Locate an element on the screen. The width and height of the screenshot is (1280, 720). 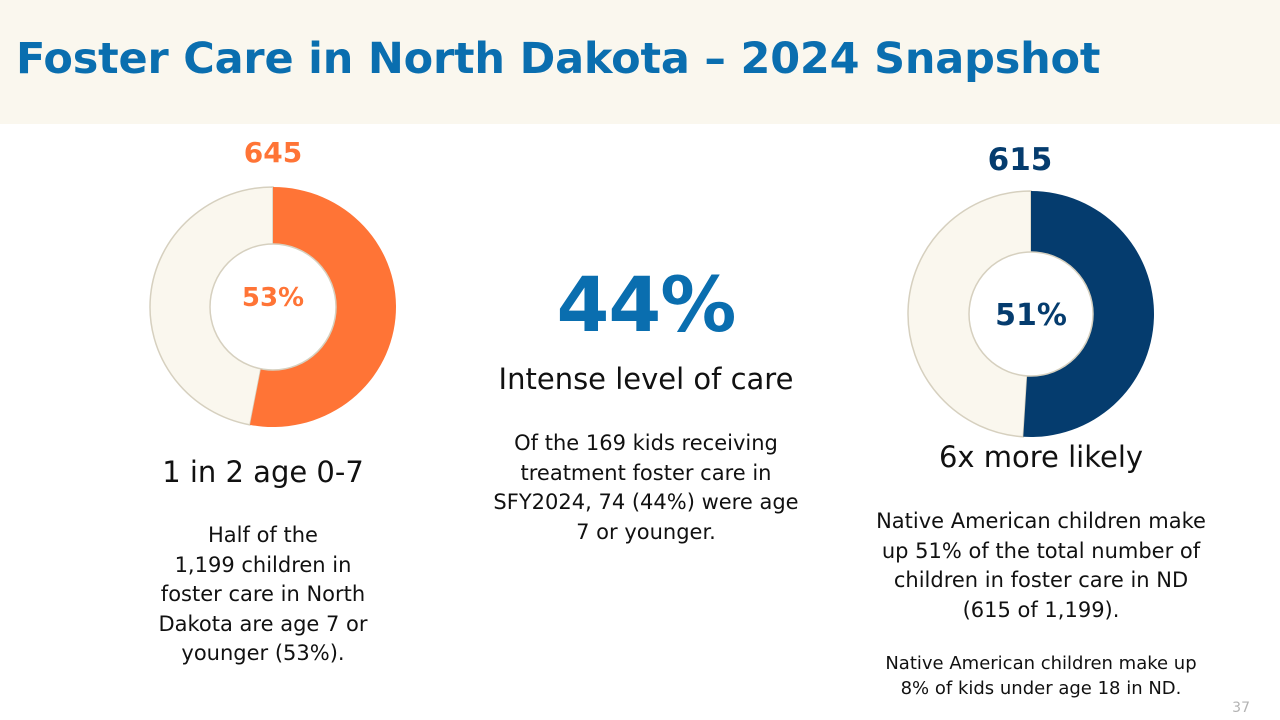
left-donut-percent-label: 53% is located at coordinates (273, 298).